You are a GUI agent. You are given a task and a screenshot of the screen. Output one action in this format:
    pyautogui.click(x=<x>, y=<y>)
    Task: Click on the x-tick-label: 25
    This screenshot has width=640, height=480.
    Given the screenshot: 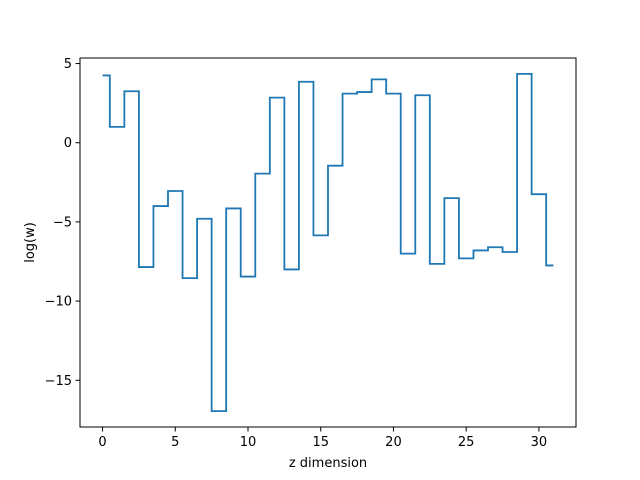 What is the action you would take?
    pyautogui.click(x=466, y=442)
    